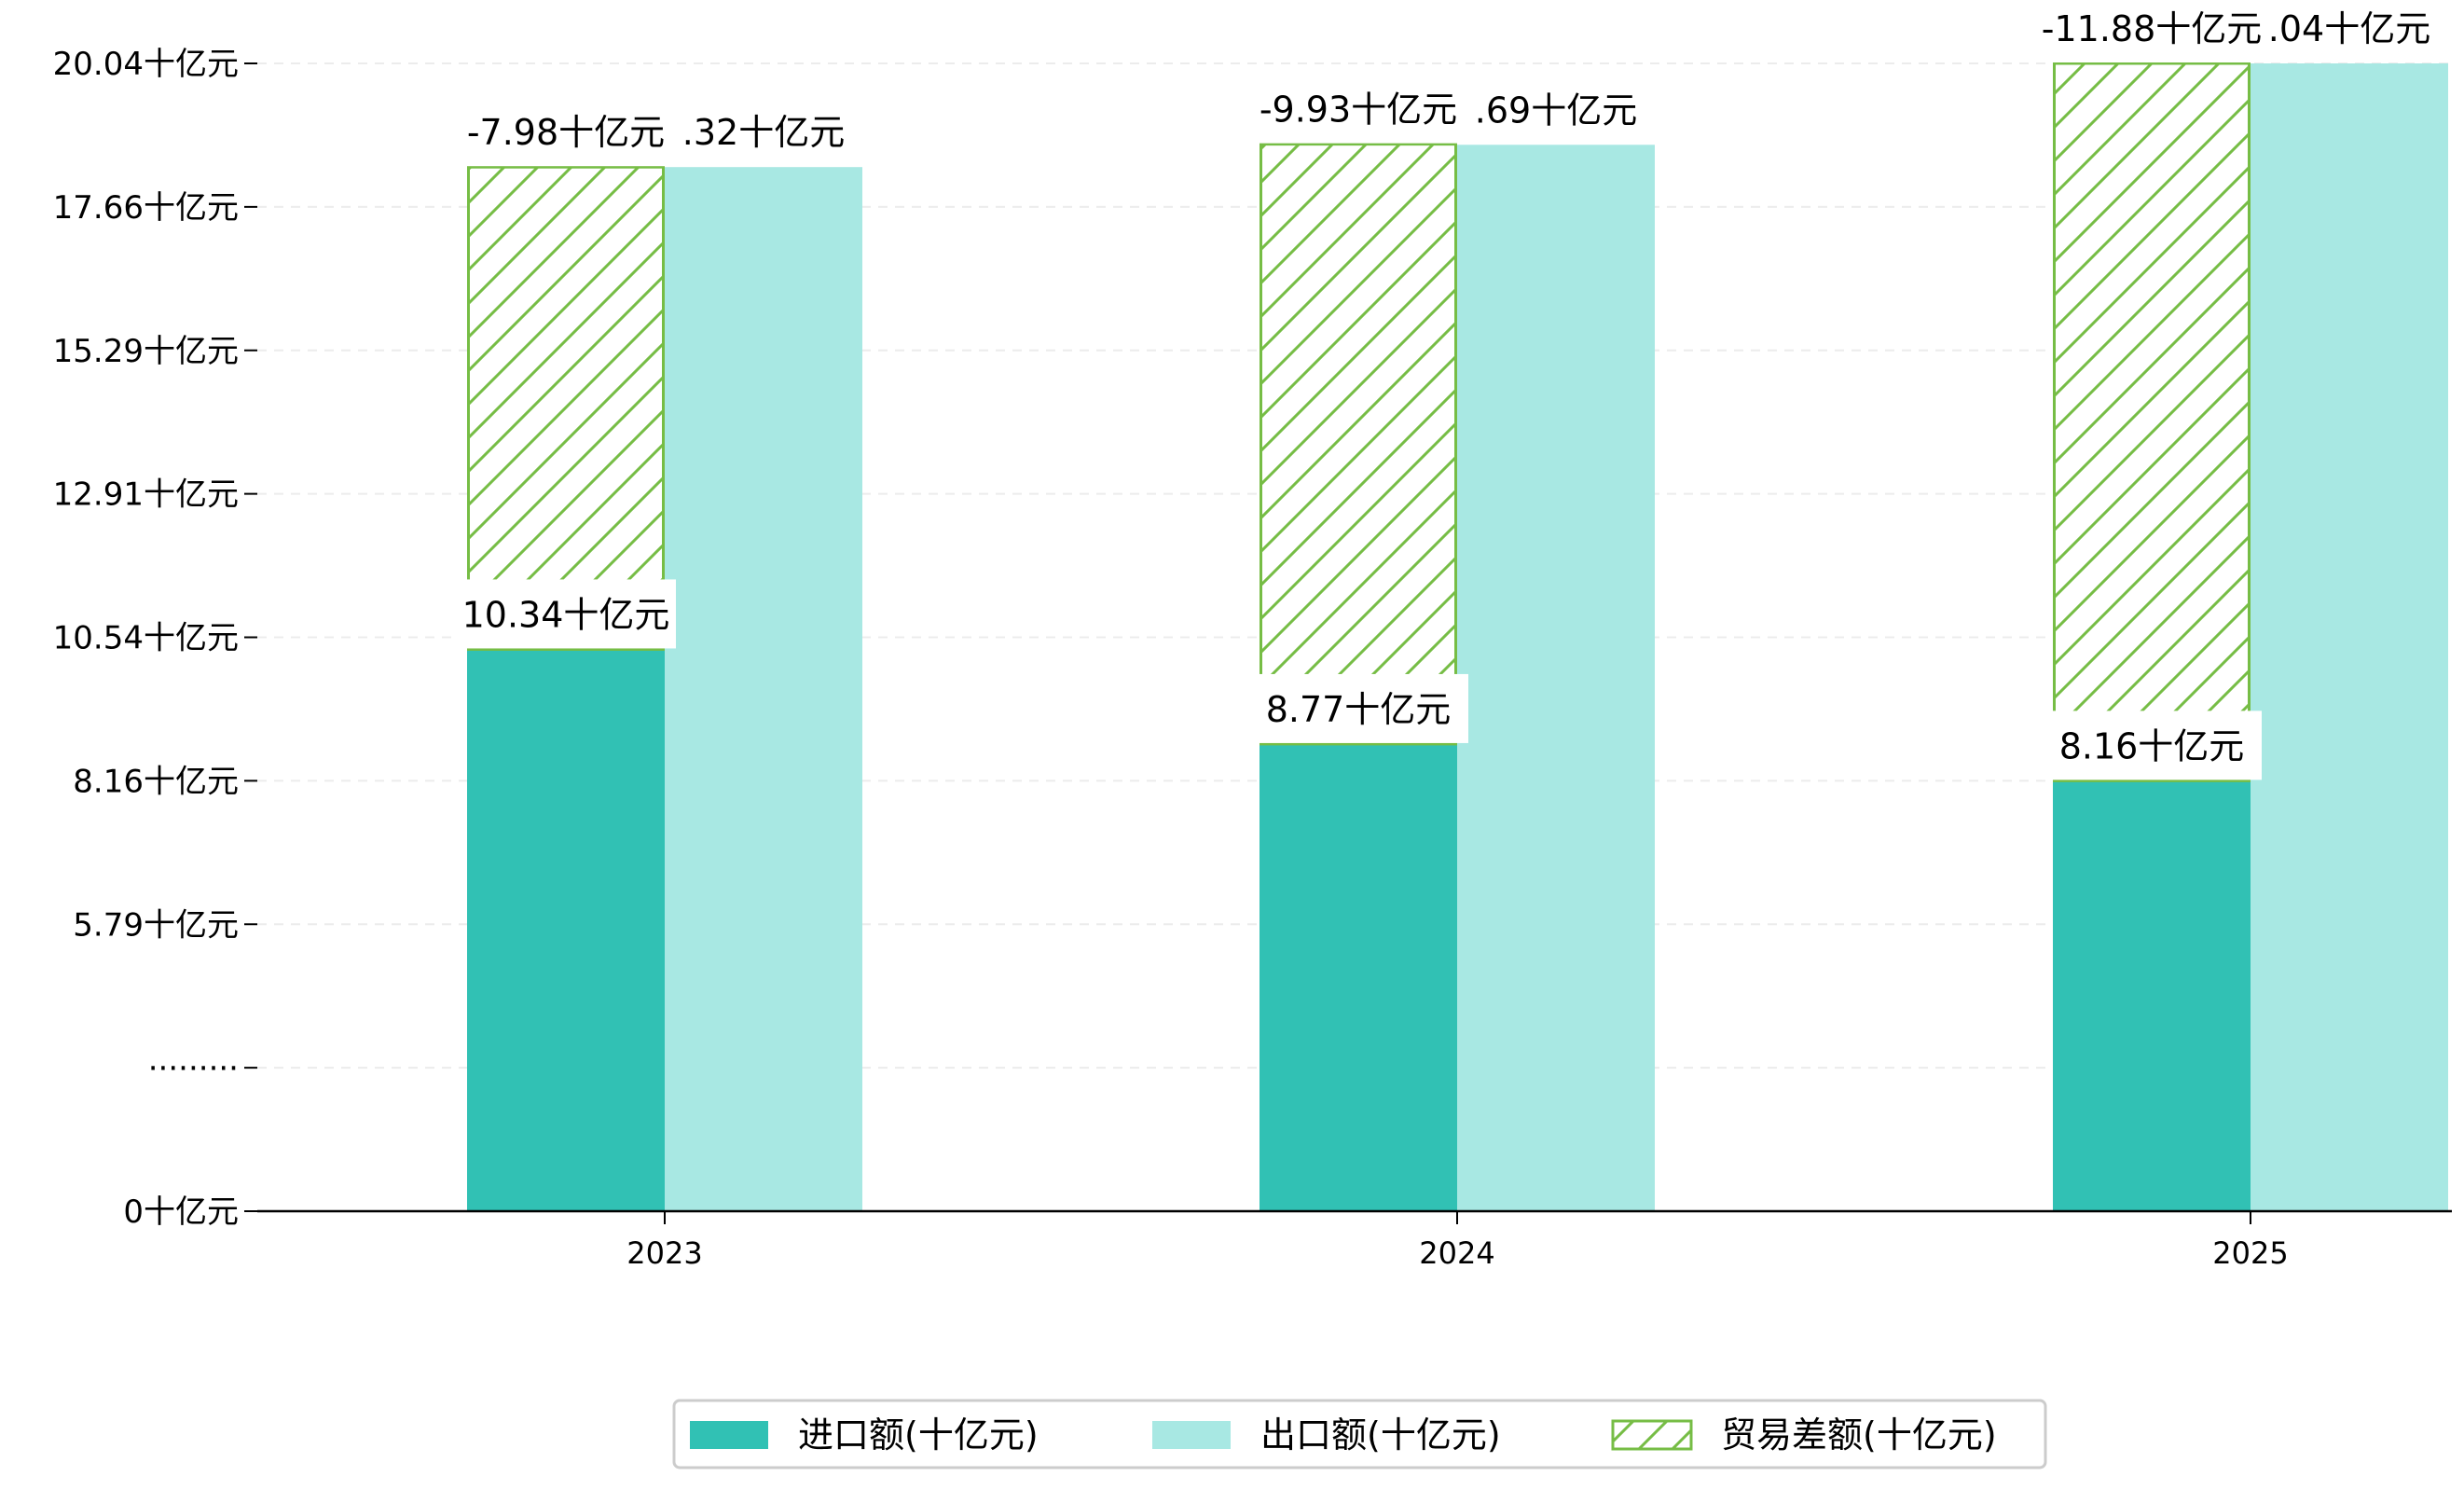  What do you see at coordinates (181, 1212) in the screenshot?
I see `y-tick-label: 0十亿元` at bounding box center [181, 1212].